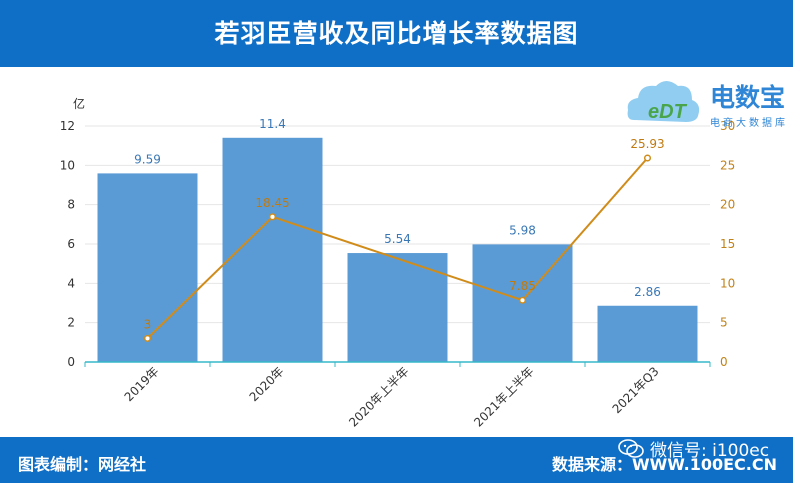 This screenshot has height=483, width=793. Describe the element at coordinates (727, 126) in the screenshot. I see `right-axis-tick-label: 30` at that location.